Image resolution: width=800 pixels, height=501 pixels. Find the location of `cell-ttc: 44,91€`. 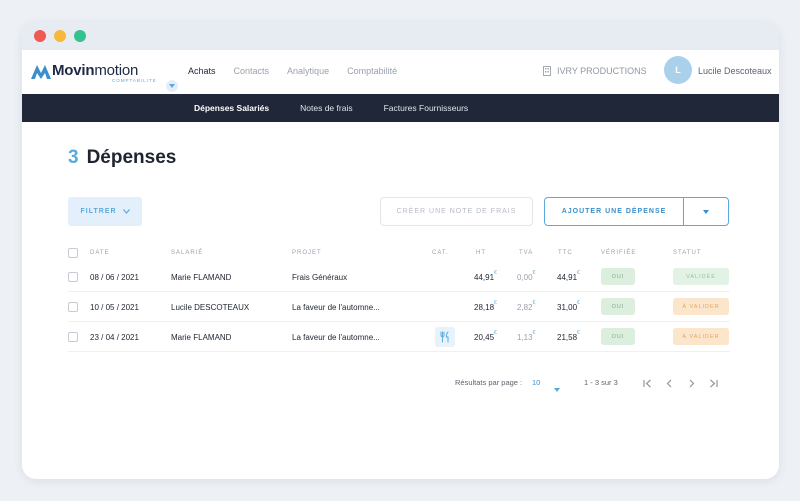

cell-ttc: 44,91€ is located at coordinates (568, 276).